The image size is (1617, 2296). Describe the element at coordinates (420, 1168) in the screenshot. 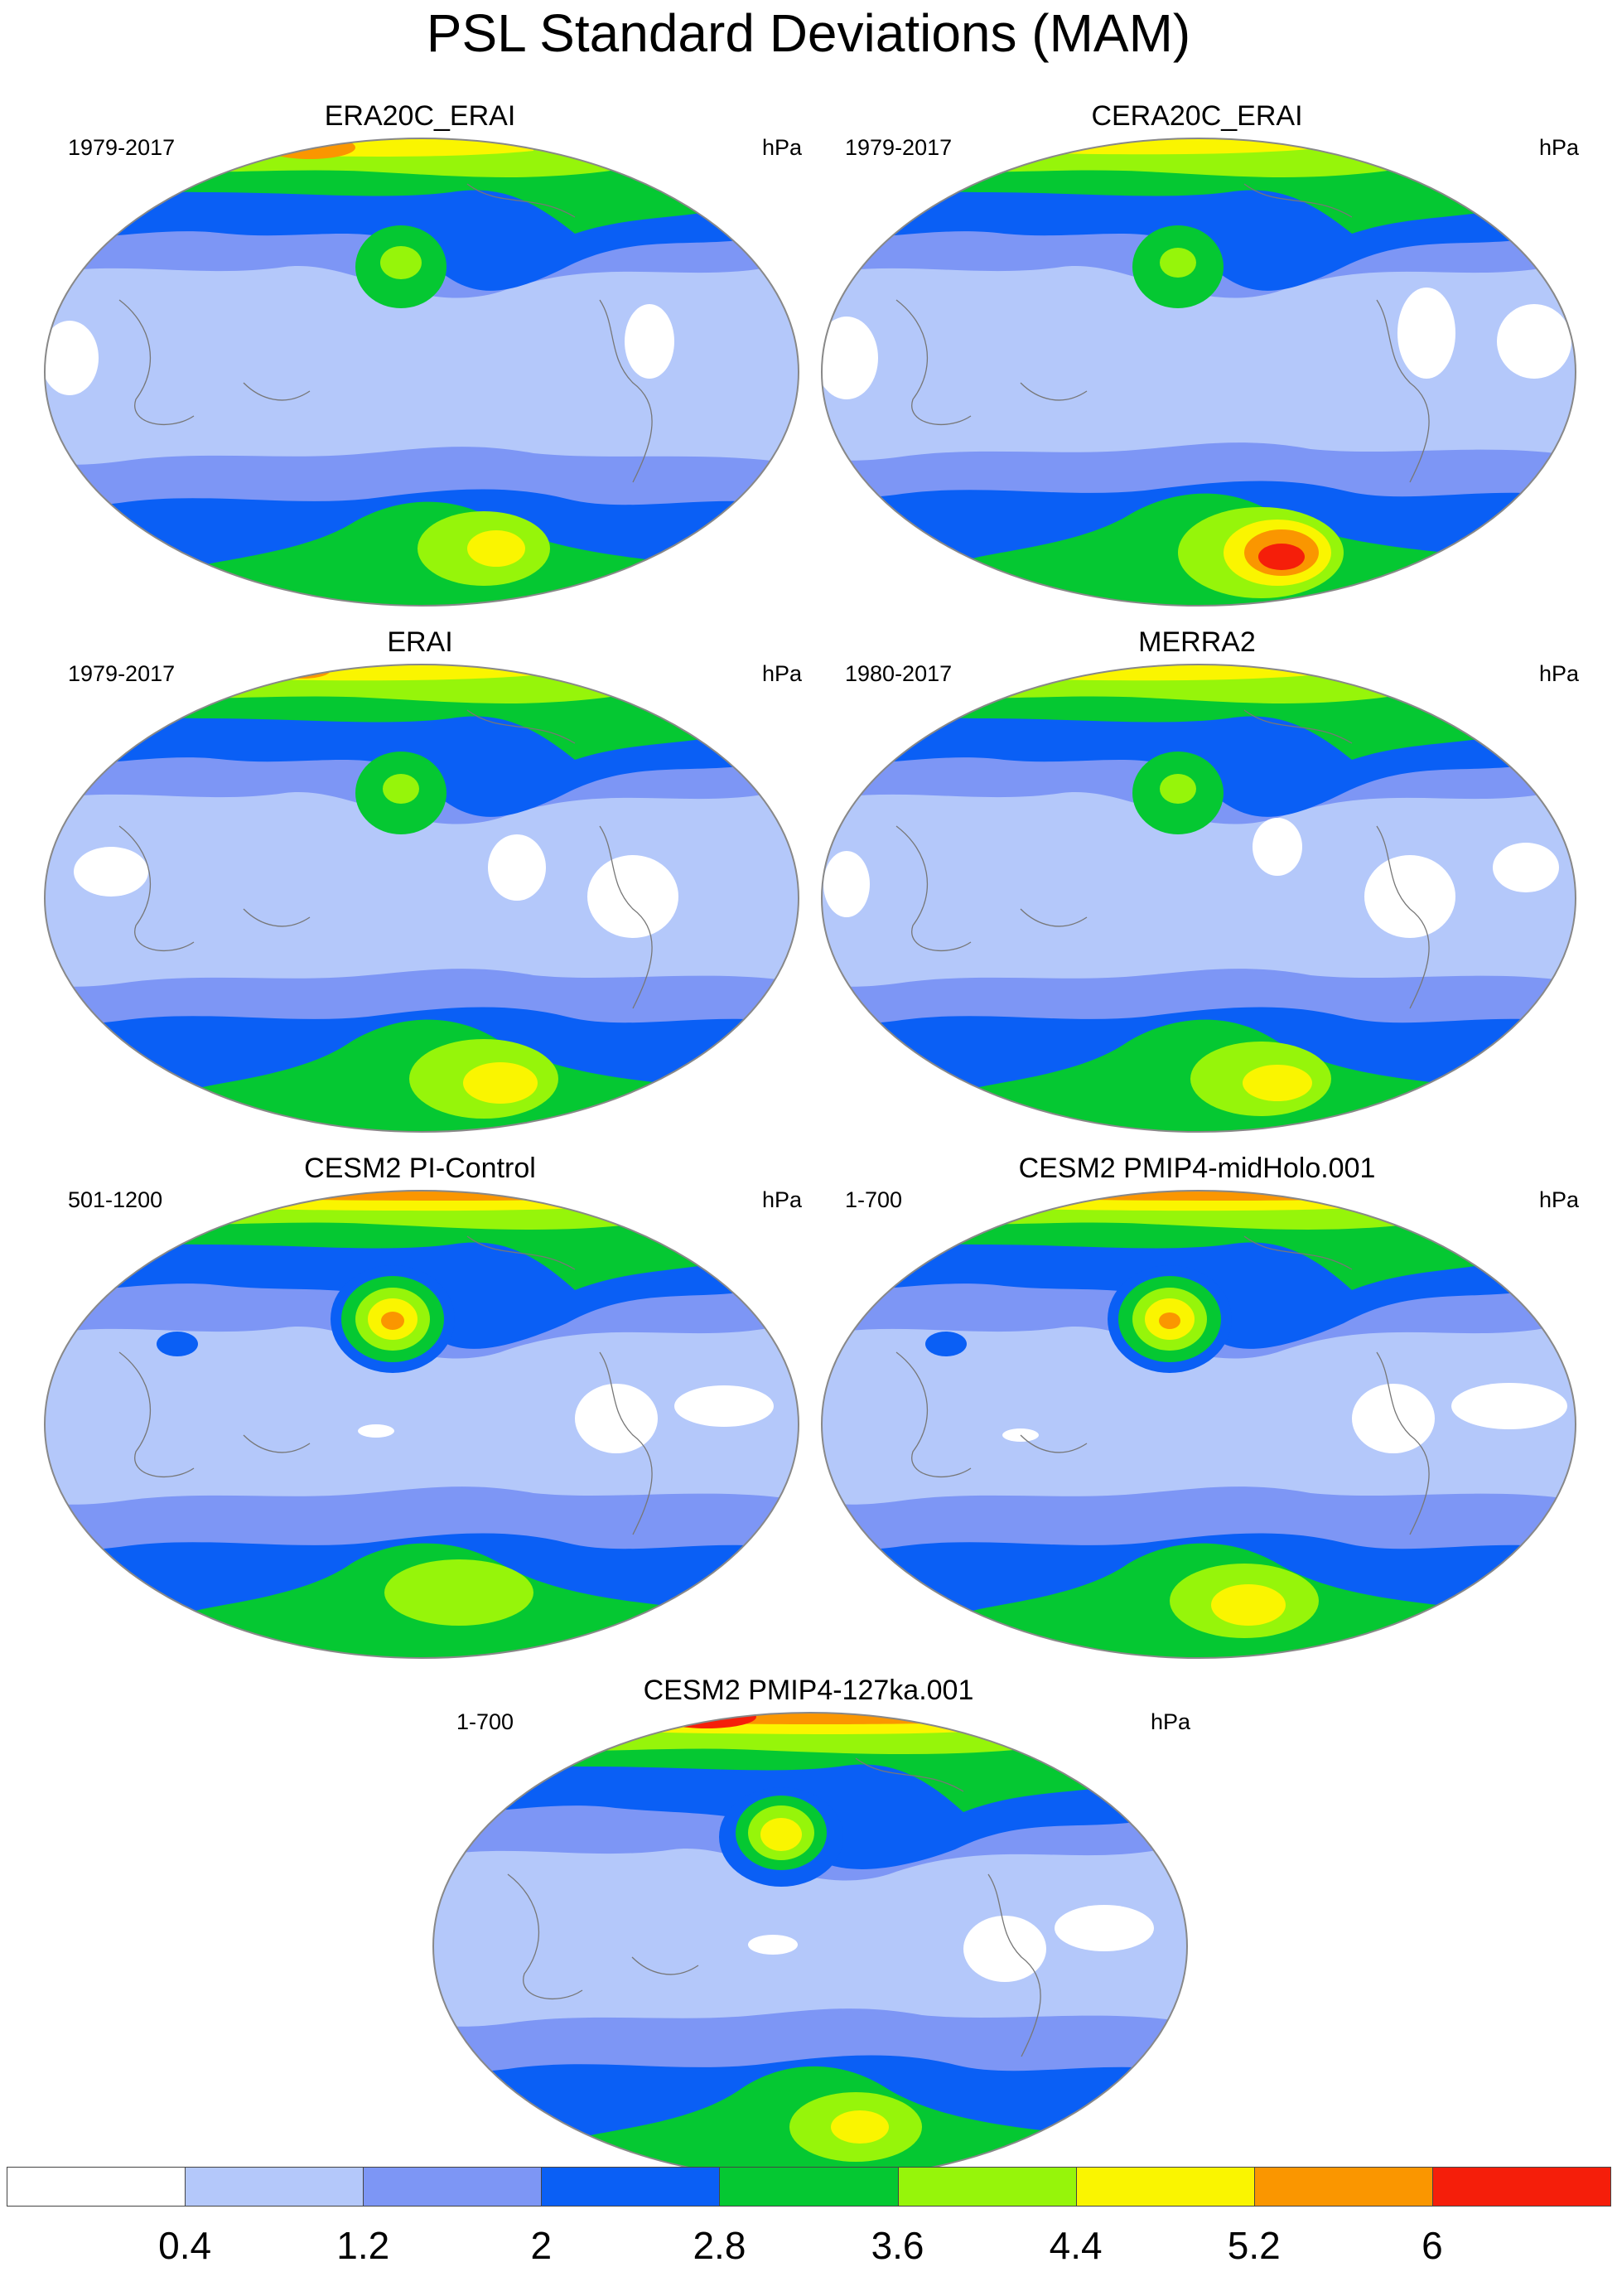

I see `panel-title: CESM2 PI-Control` at that location.